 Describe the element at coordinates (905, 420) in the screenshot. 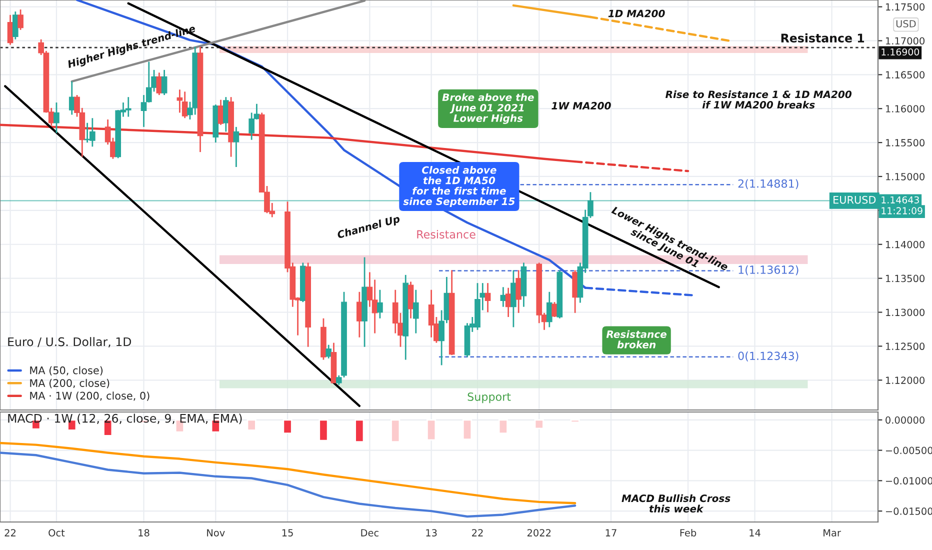

I see `y-tick-label: 0.00000` at that location.